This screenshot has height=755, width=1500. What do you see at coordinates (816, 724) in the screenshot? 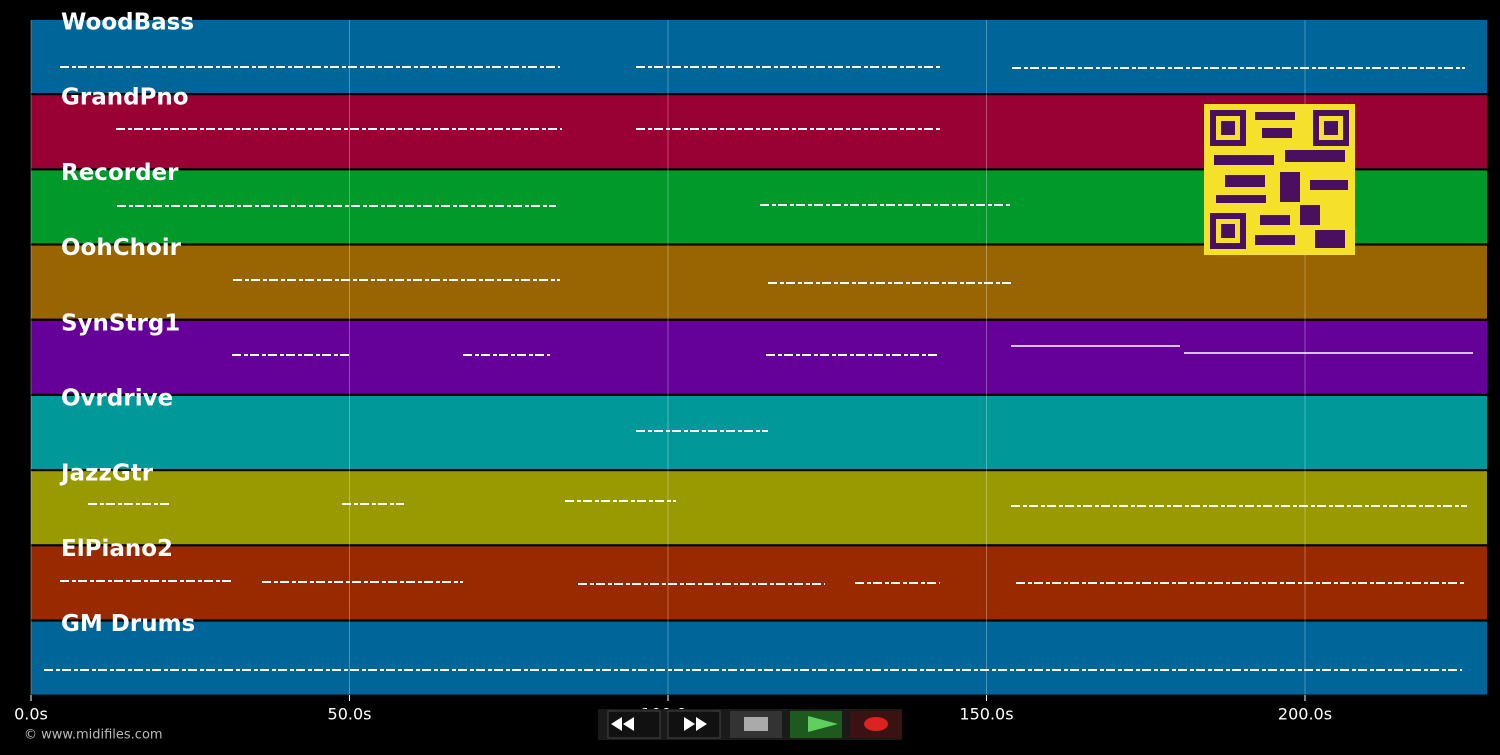
I see `play-button` at bounding box center [816, 724].